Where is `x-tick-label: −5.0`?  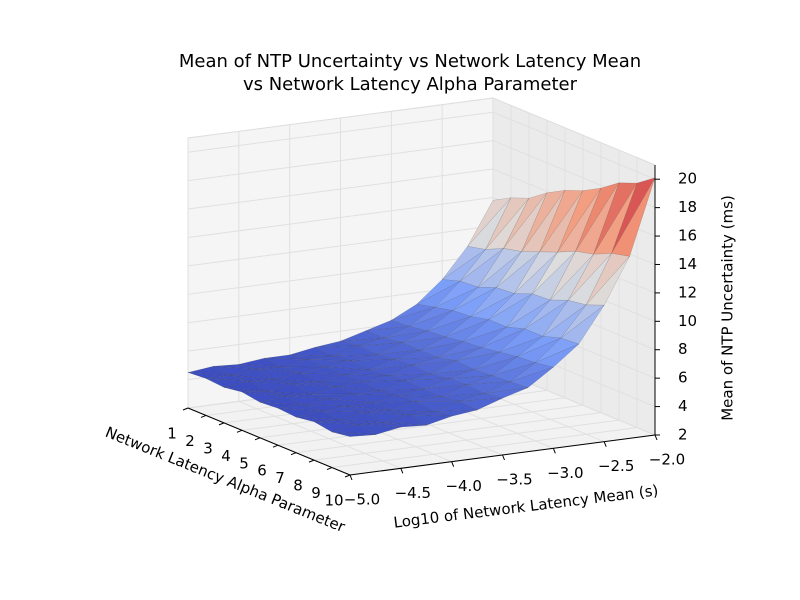 x-tick-label: −5.0 is located at coordinates (362, 500).